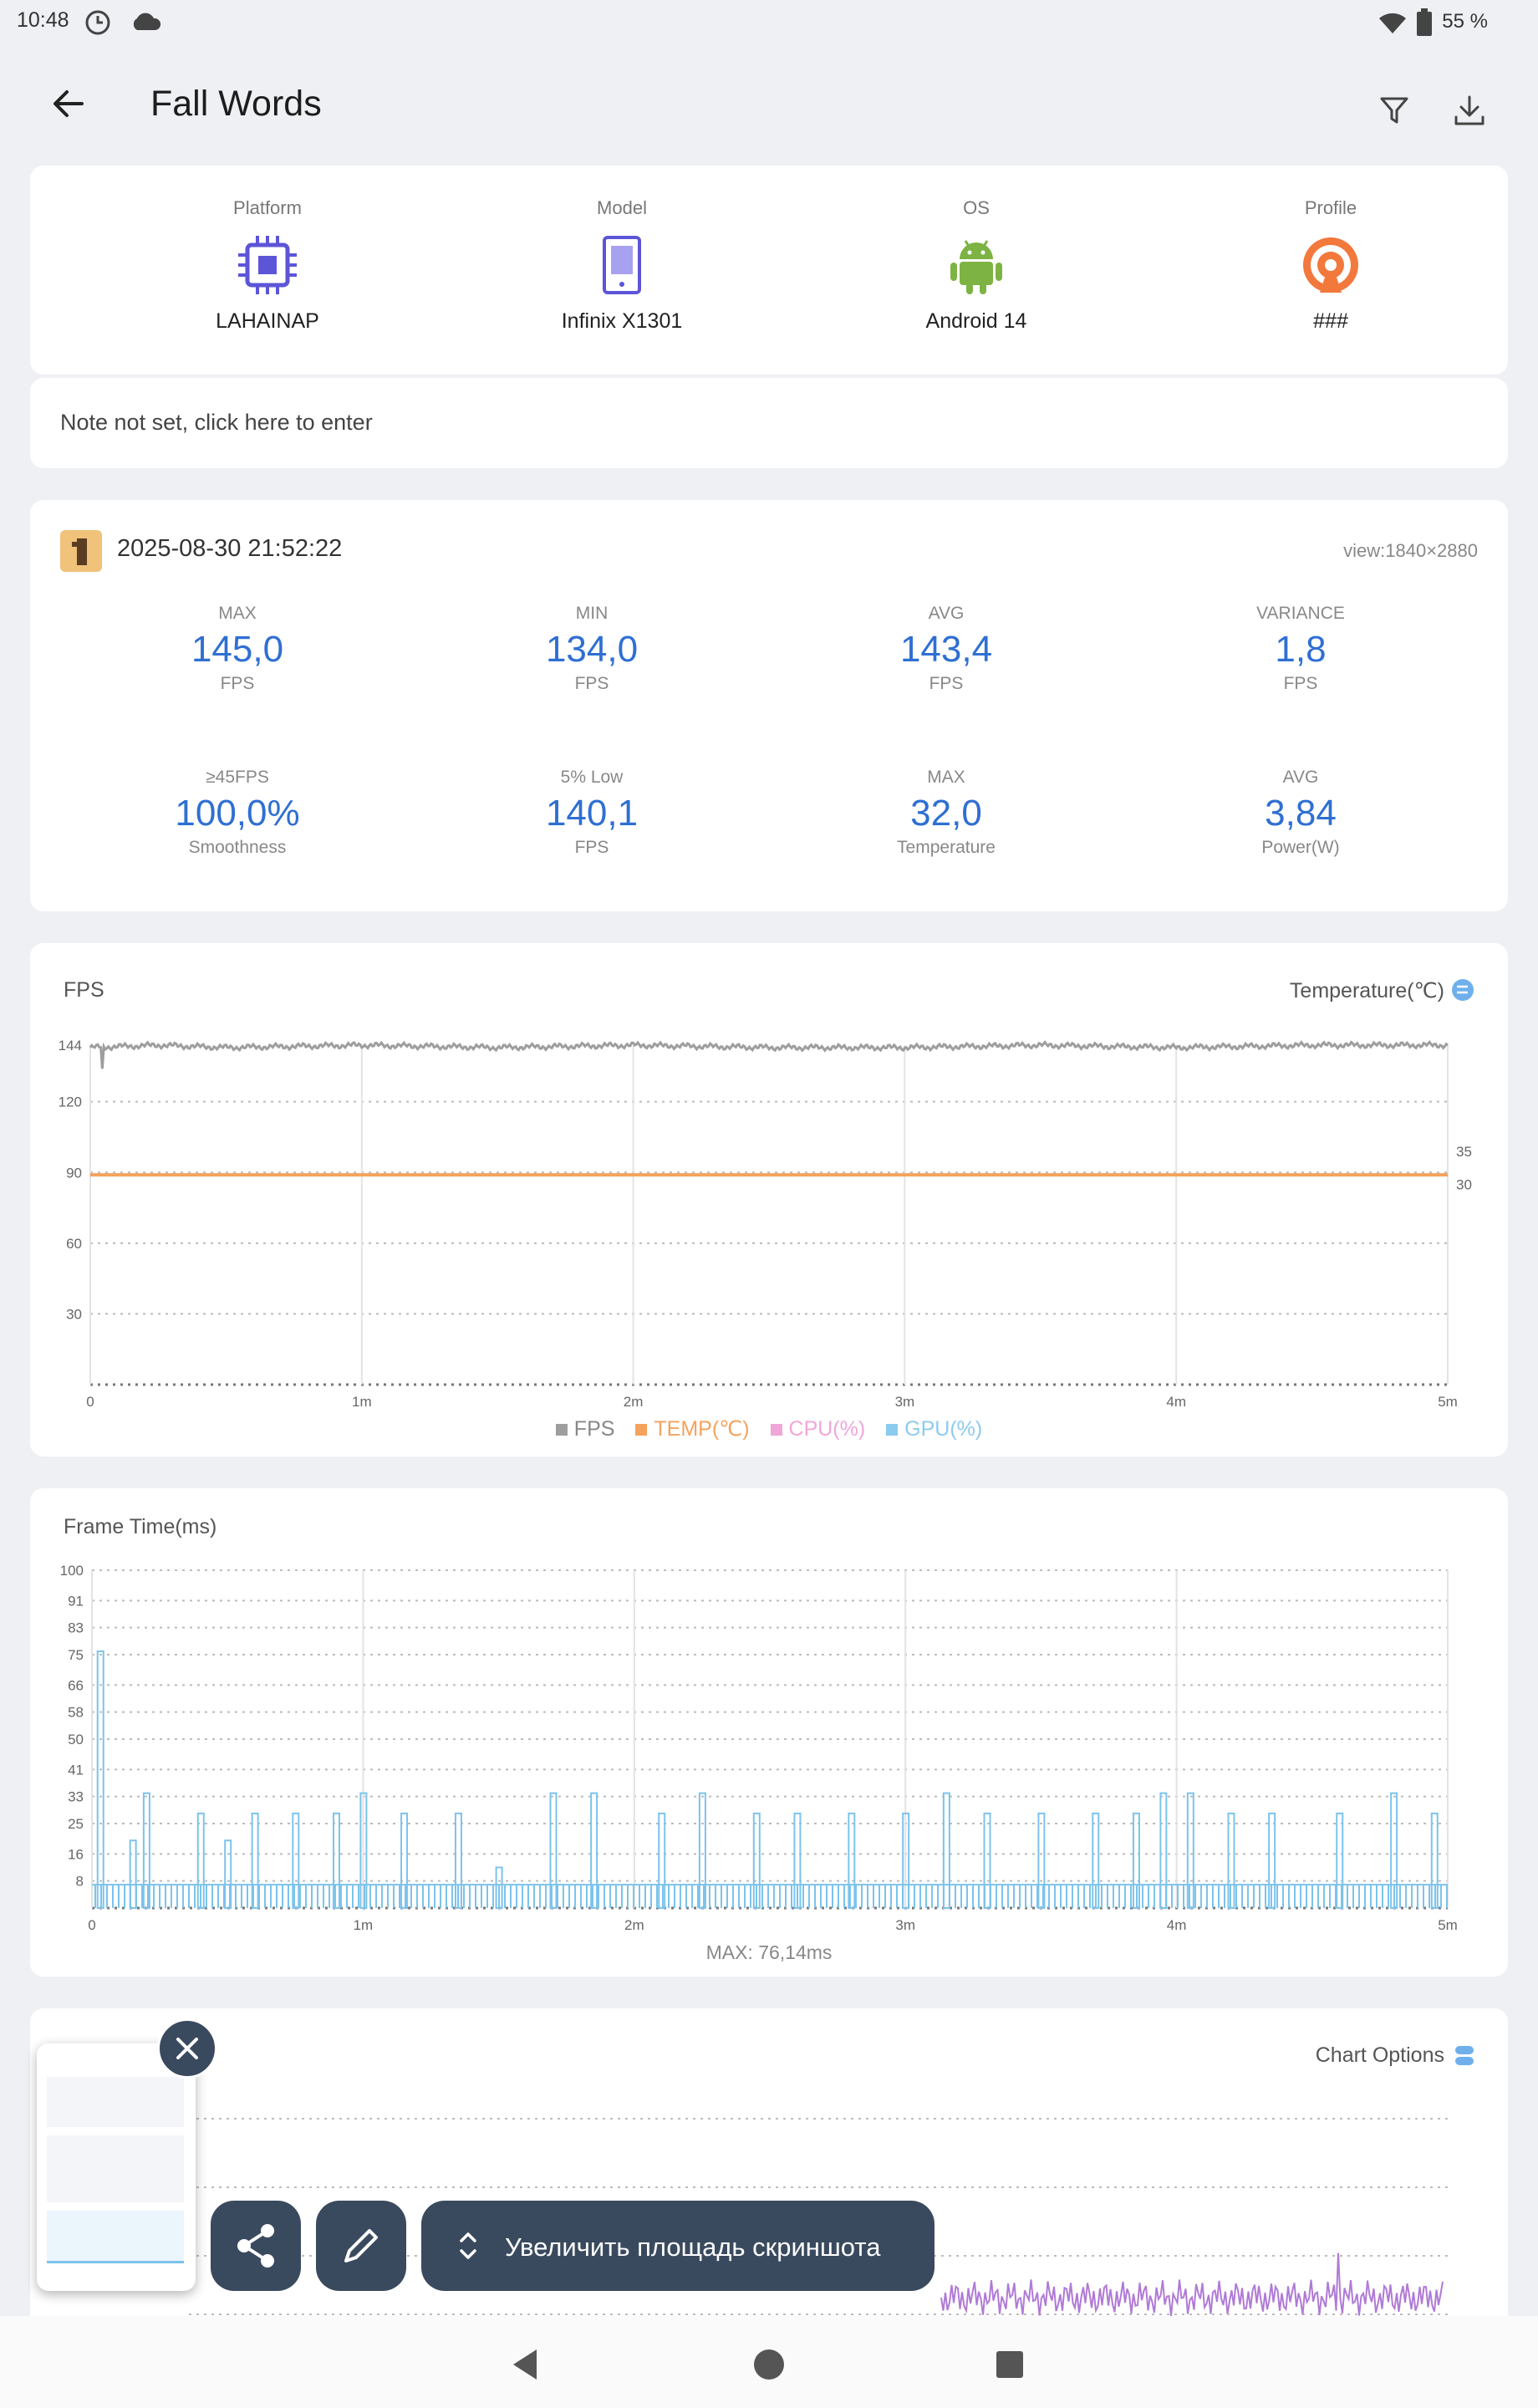  I want to click on app-bar: Fall Words, so click(769, 105).